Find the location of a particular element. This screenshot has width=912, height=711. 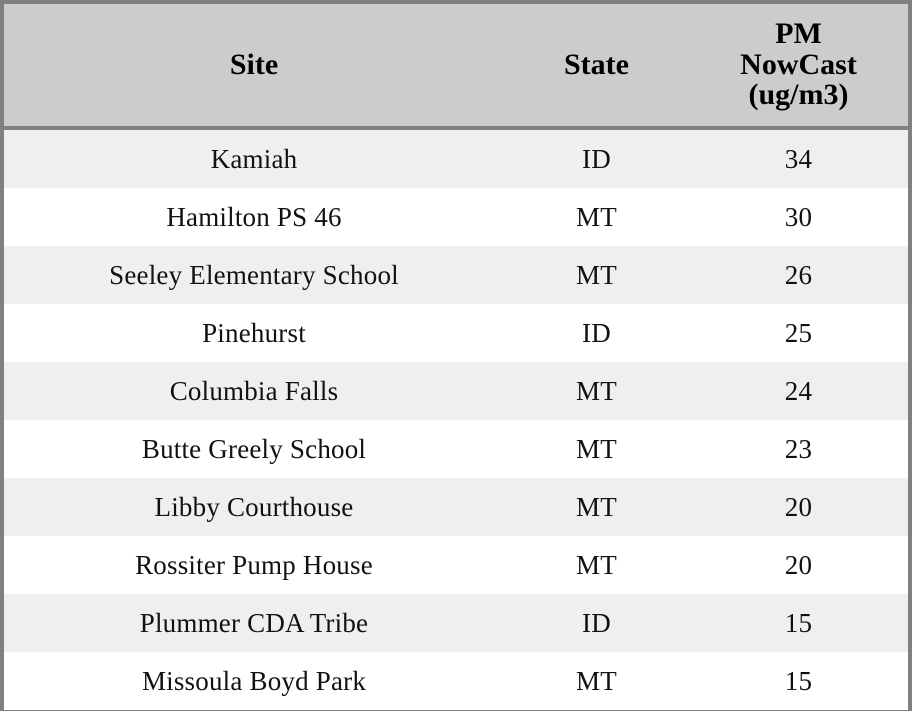

cell-pm-nowcast: 23 is located at coordinates (798, 449).